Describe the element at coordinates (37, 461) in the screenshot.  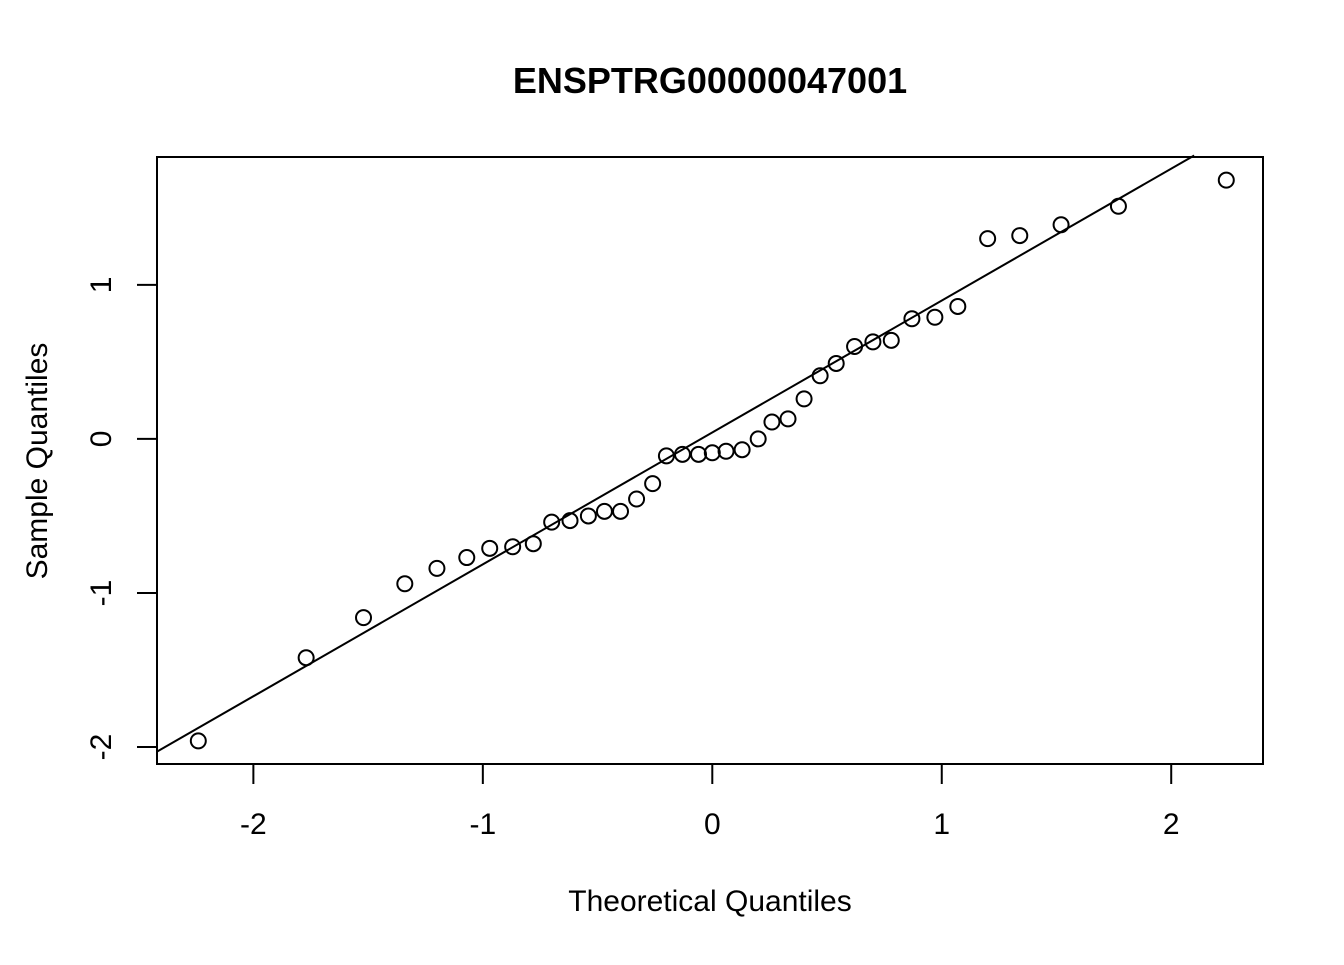
I see `y-axis-label: Sample Quantiles` at that location.